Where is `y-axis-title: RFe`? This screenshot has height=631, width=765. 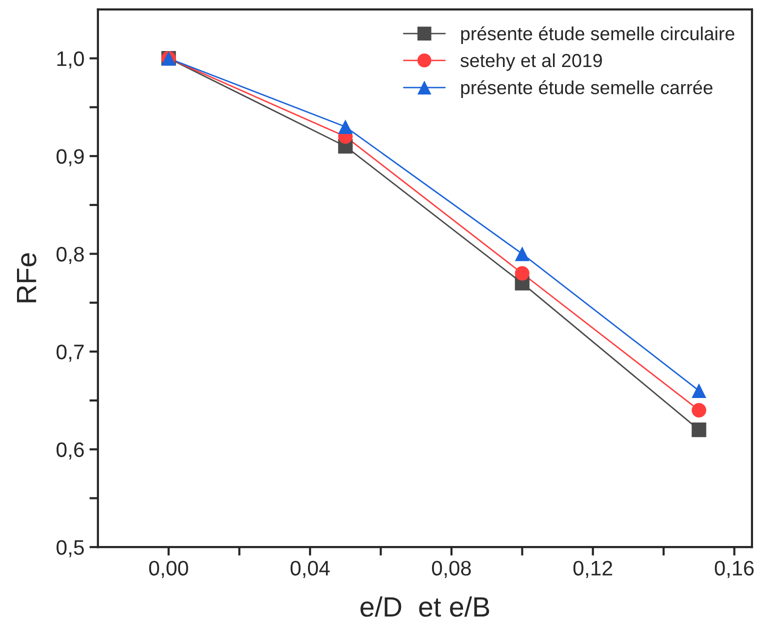
y-axis-title: RFe is located at coordinates (26, 277).